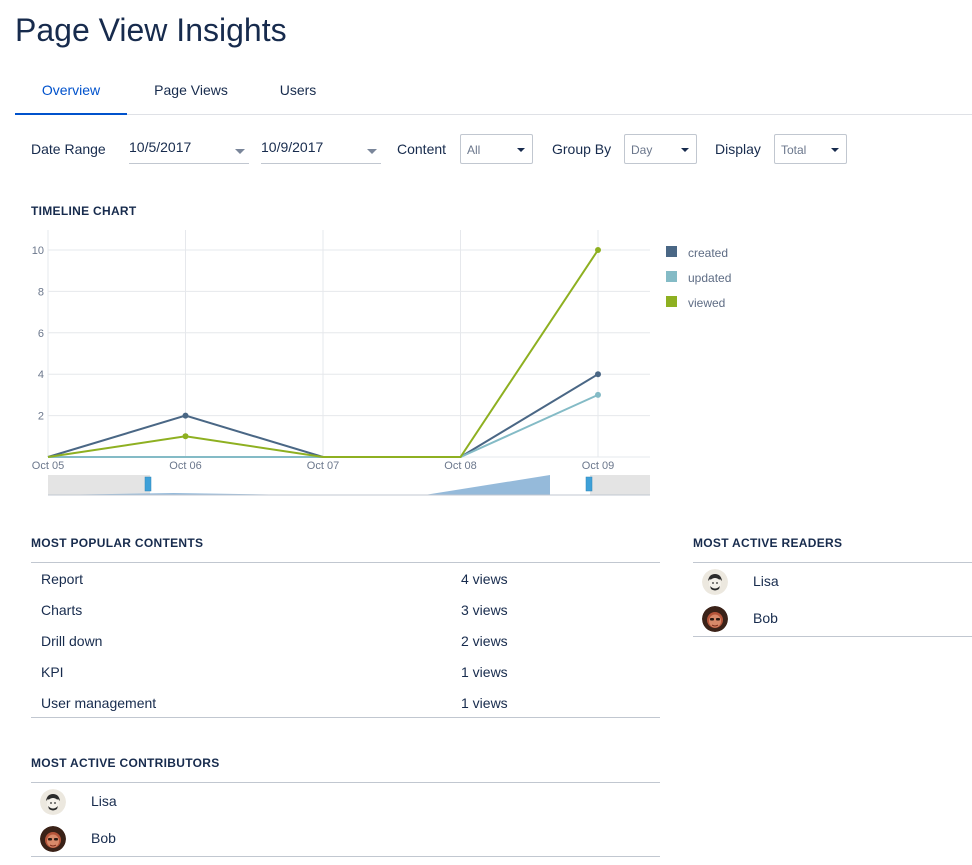 This screenshot has height=865, width=972. I want to click on table-row: User management 1 views, so click(345, 702).